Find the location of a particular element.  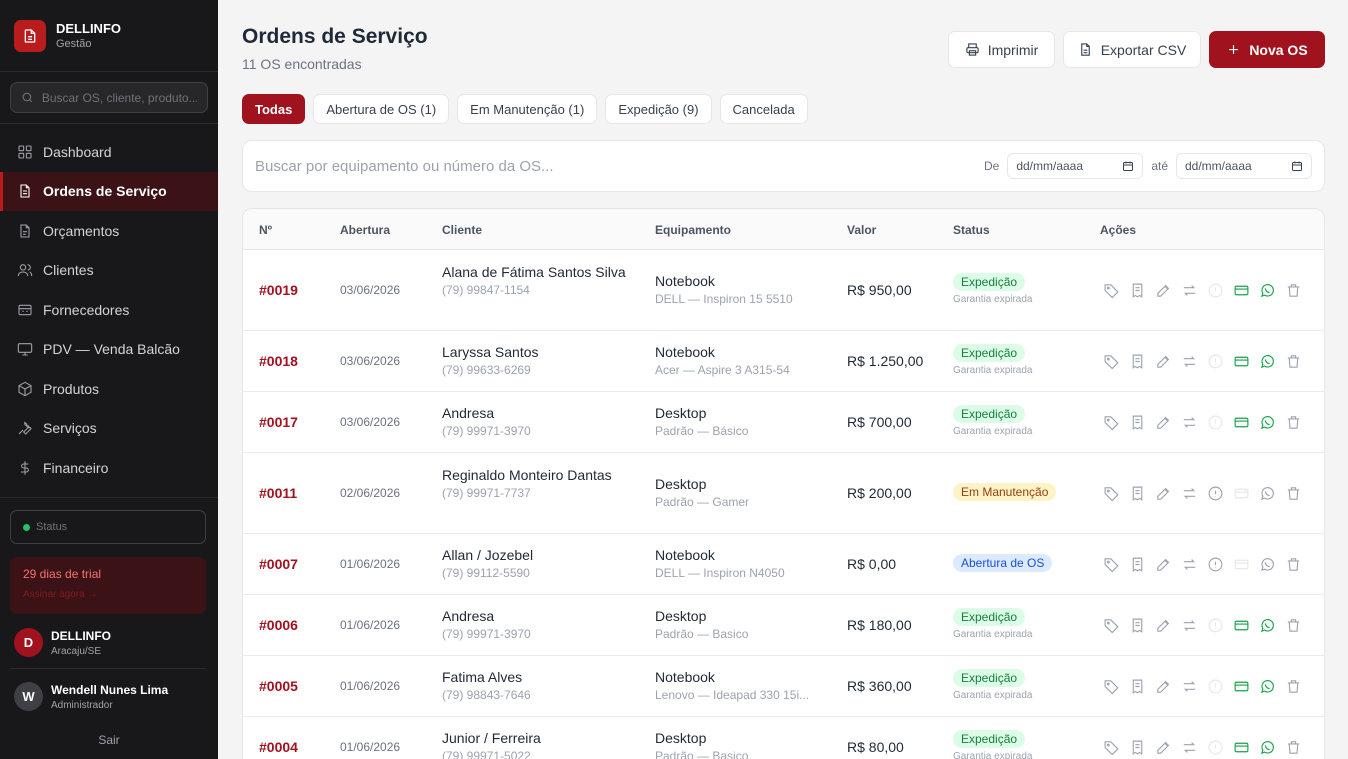

print-button: Imprimir is located at coordinates (1001, 49).